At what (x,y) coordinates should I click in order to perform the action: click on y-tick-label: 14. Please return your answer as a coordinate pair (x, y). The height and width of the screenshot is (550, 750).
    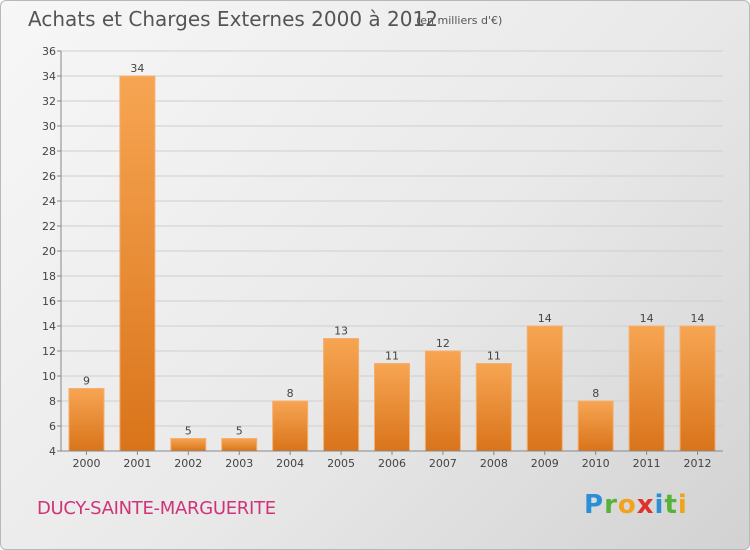
    Looking at the image, I should click on (49, 326).